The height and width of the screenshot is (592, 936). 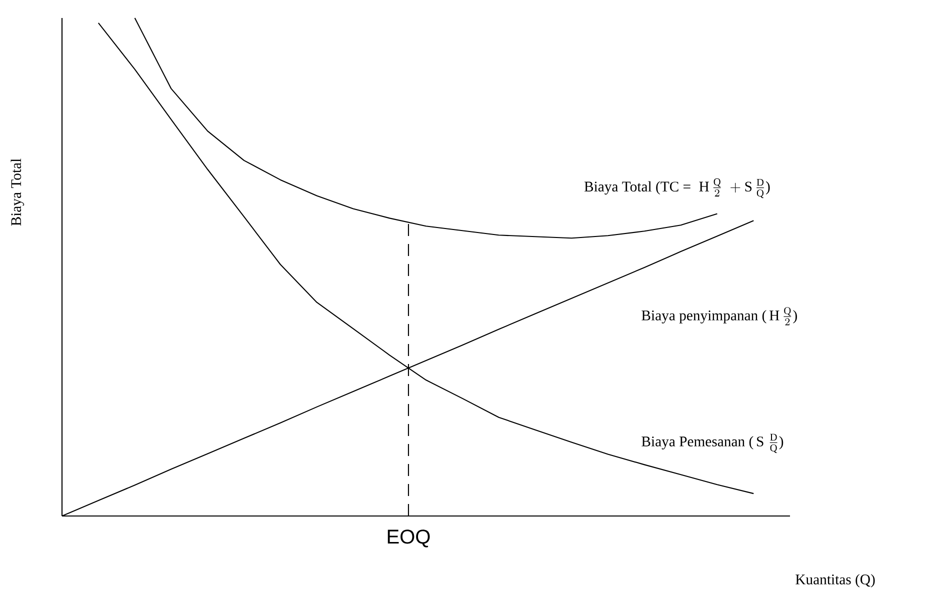 I want to click on x-axis-title: Kuantitas (Q), so click(x=835, y=581).